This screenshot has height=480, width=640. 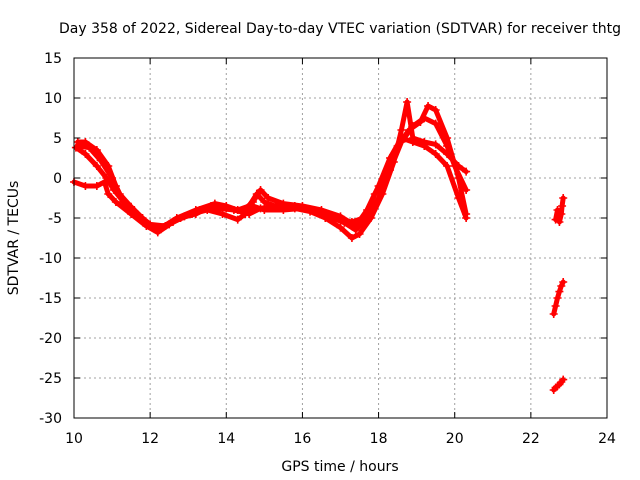 I want to click on x-tick-label: 16, so click(x=303, y=439).